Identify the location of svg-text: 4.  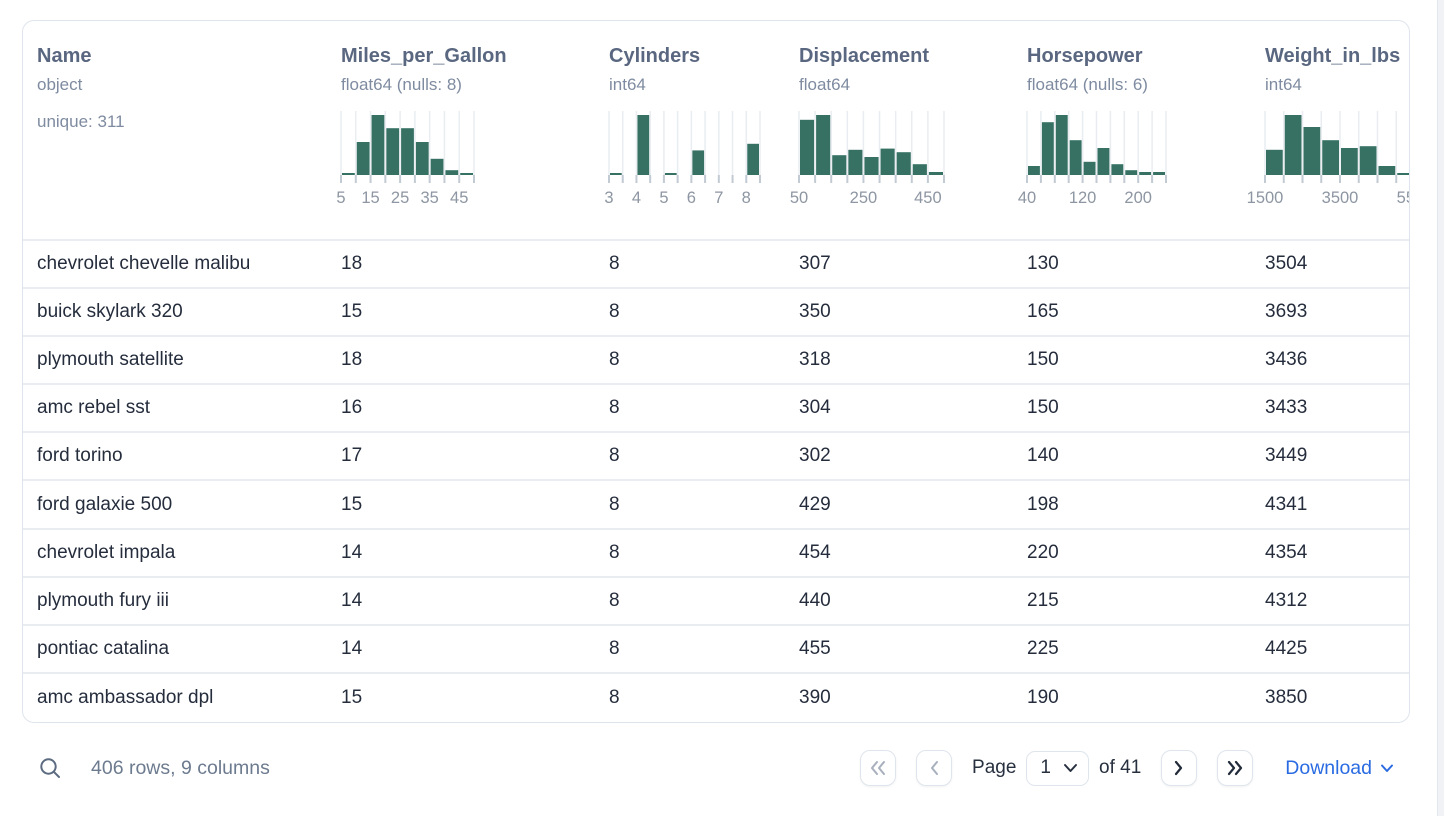
(636, 198).